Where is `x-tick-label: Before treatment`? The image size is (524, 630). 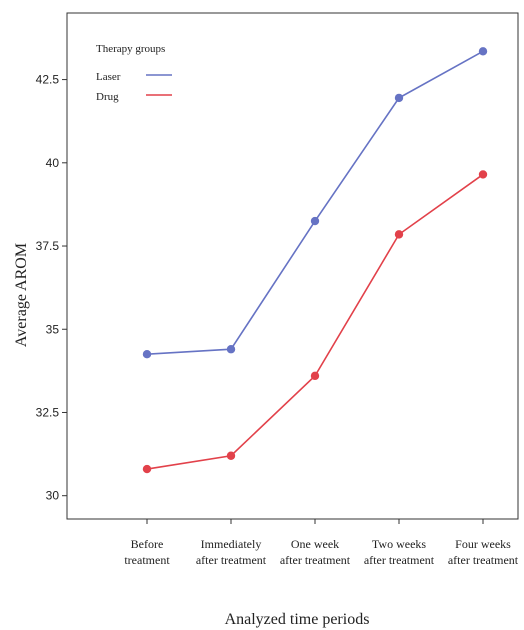
x-tick-label: Before treatment is located at coordinates (147, 552).